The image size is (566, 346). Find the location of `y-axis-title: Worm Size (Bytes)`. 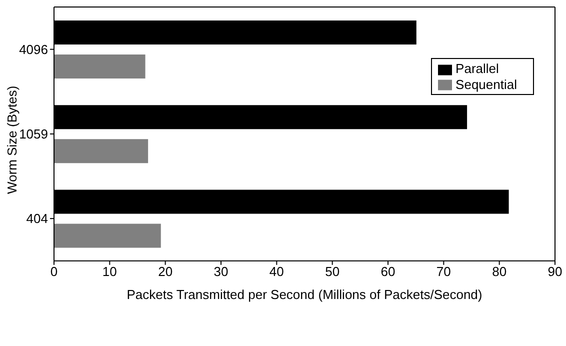

y-axis-title: Worm Size (Bytes) is located at coordinates (12, 140).